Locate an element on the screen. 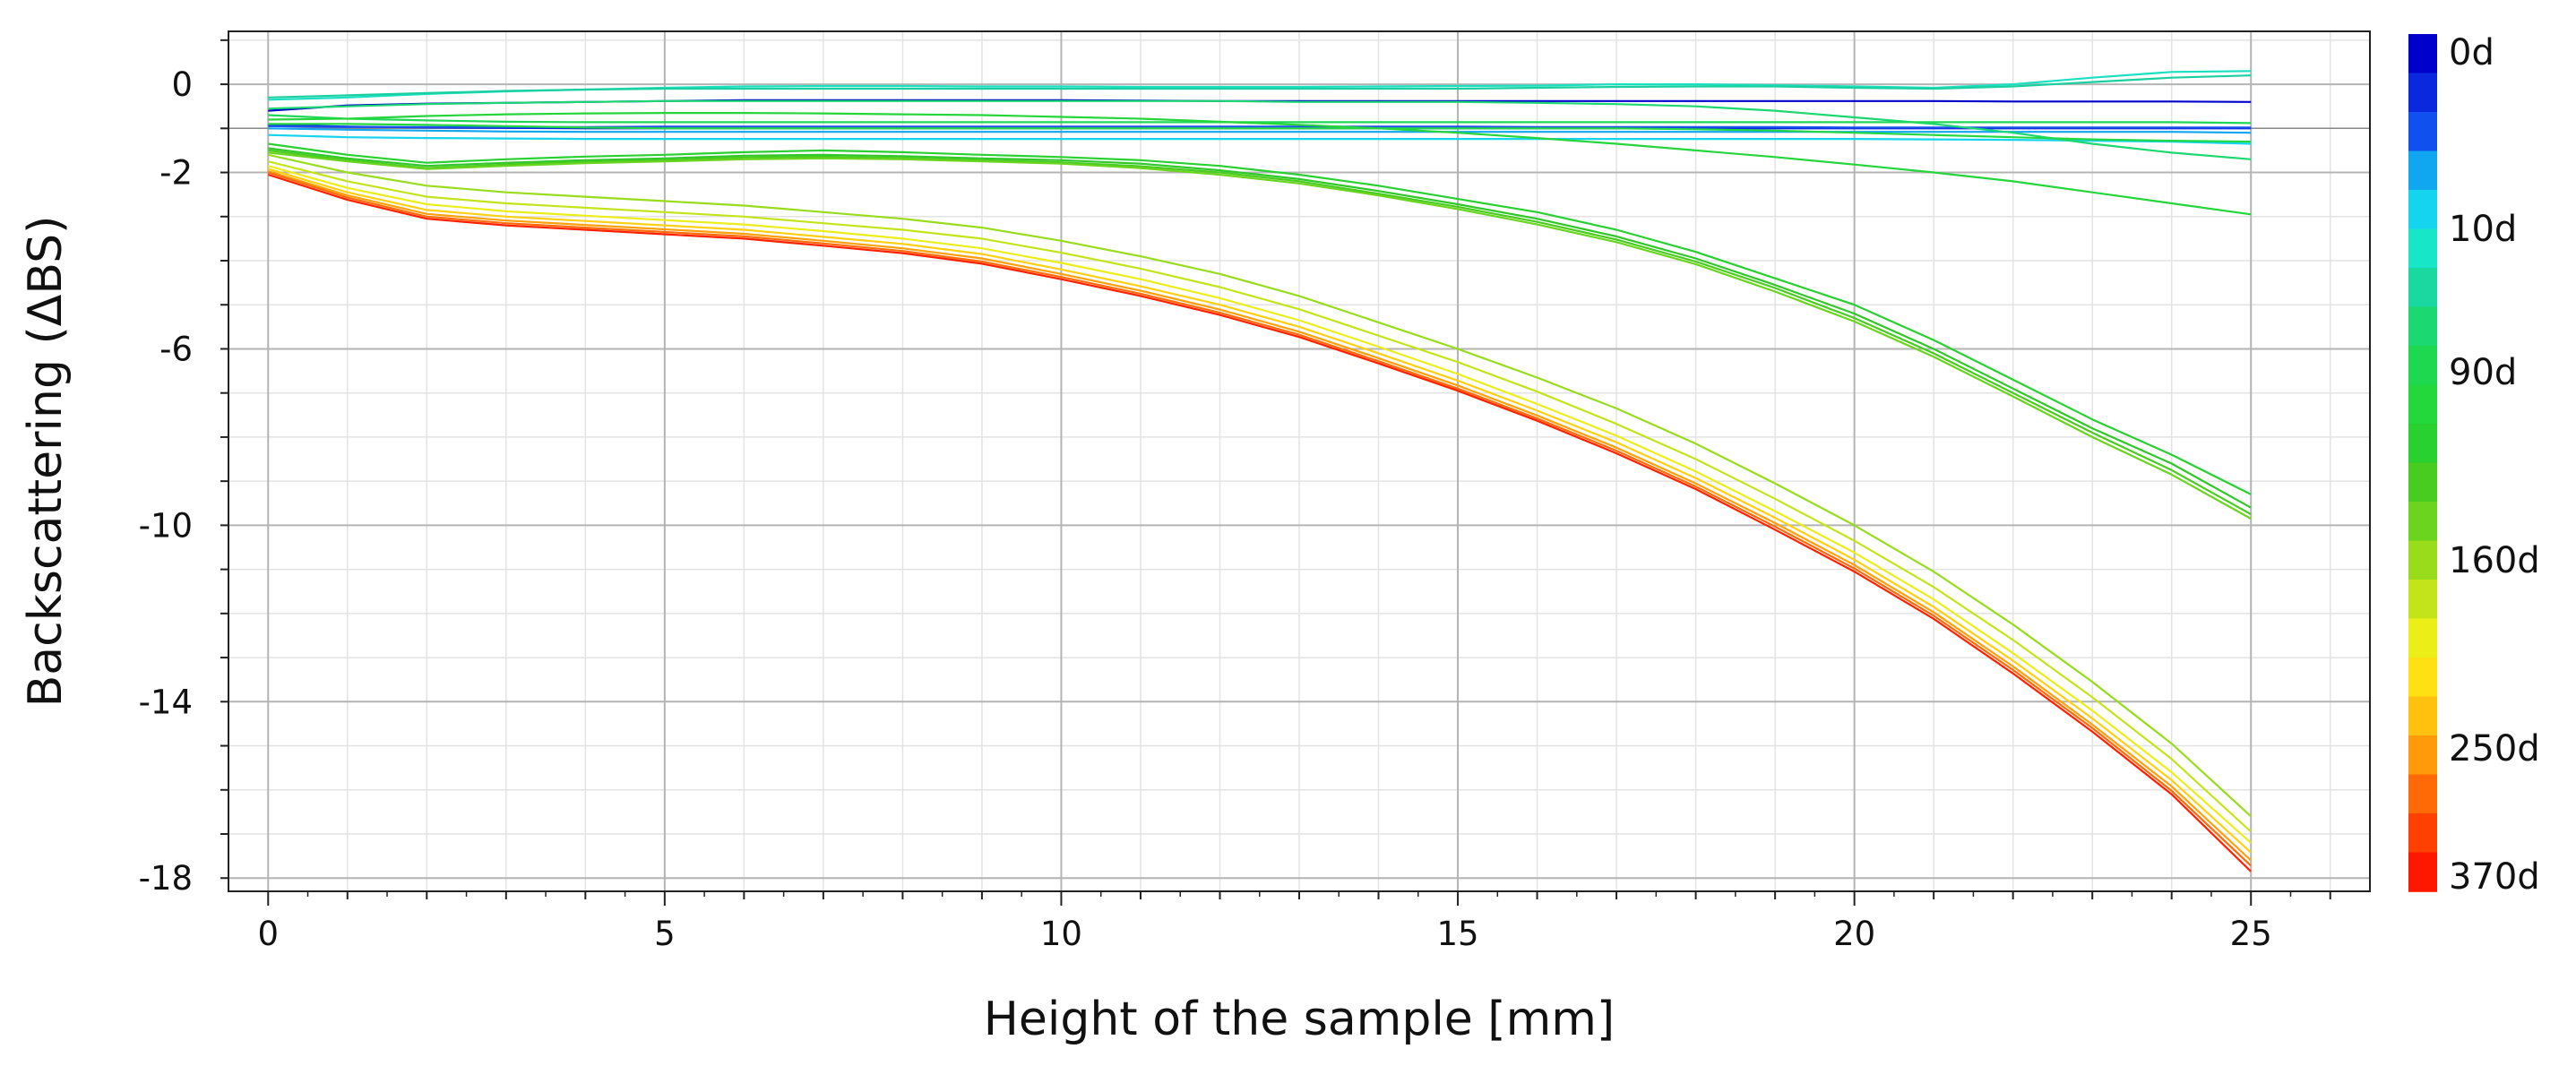  y-tick-label: 0 is located at coordinates (182, 84).